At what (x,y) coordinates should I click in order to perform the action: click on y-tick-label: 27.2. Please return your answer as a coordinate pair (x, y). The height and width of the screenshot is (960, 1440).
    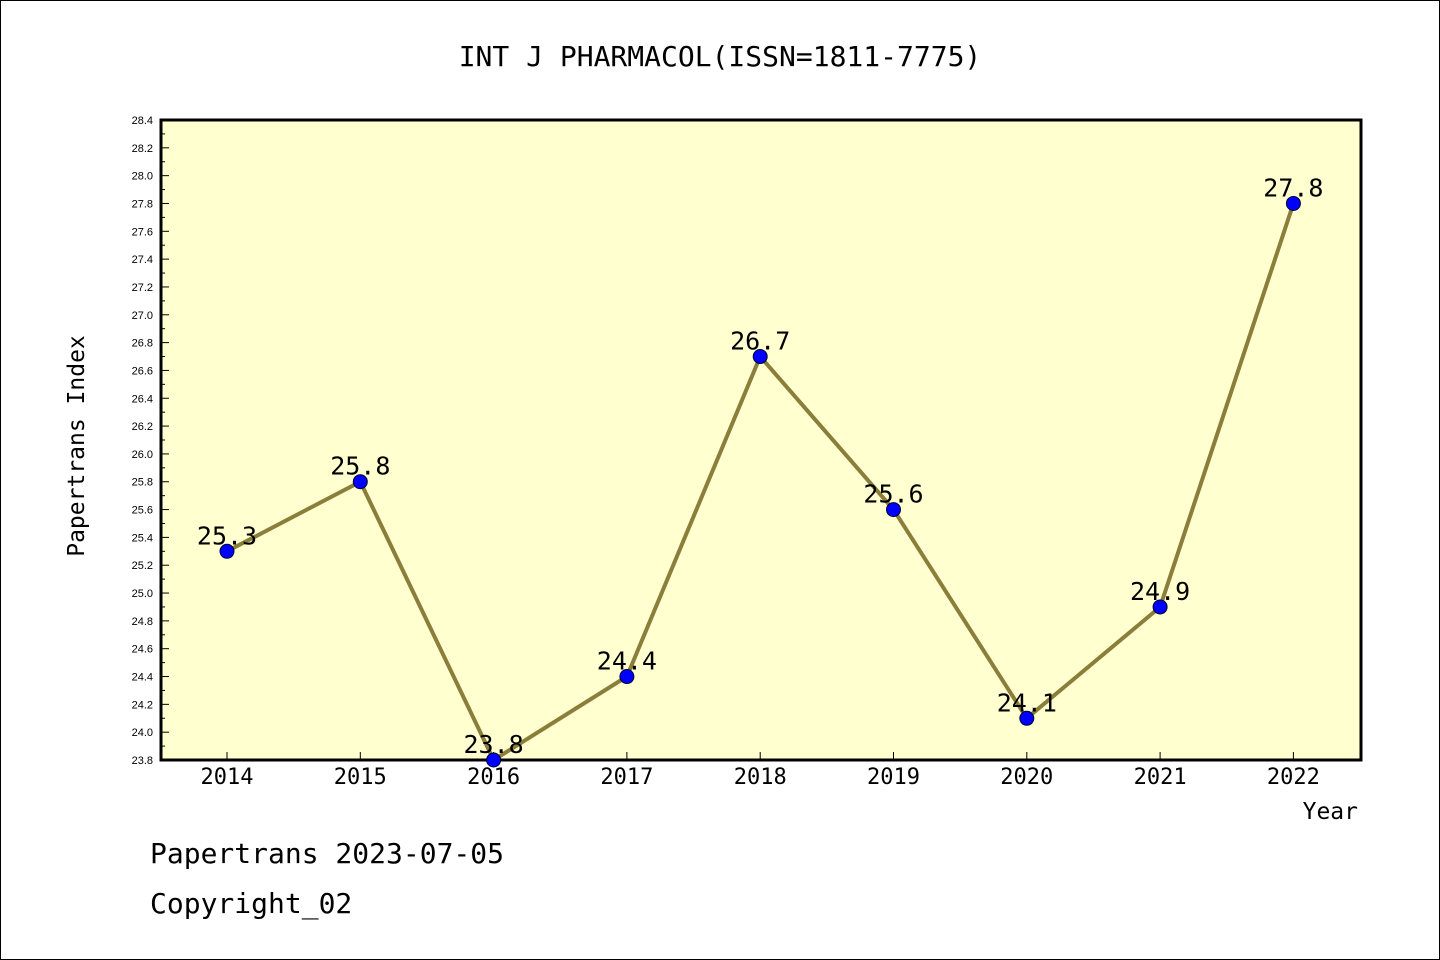
    Looking at the image, I should click on (142, 288).